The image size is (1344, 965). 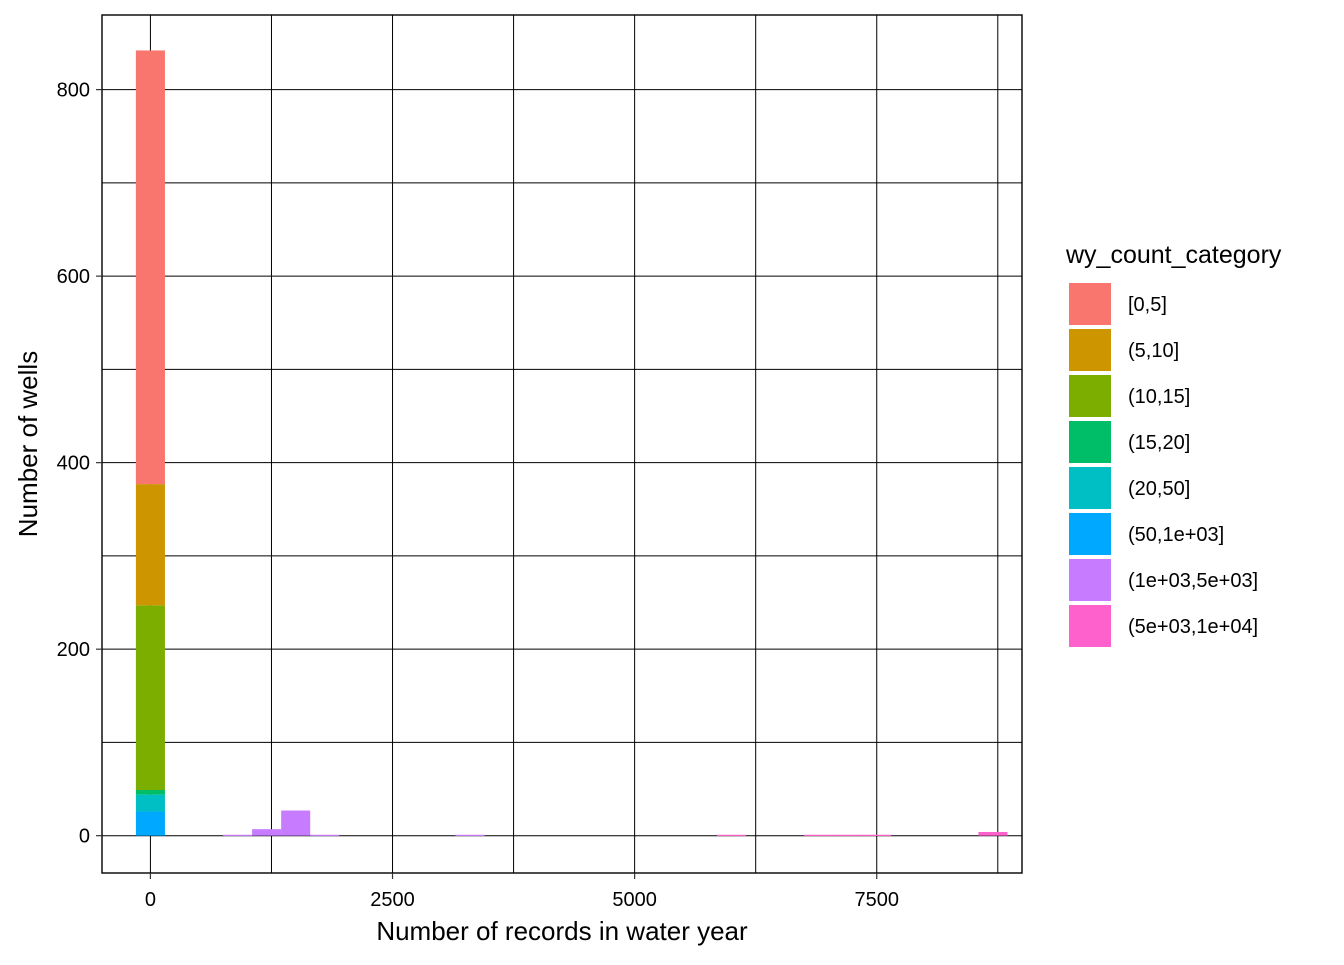 I want to click on legend-label: (10,15], so click(x=1159, y=397).